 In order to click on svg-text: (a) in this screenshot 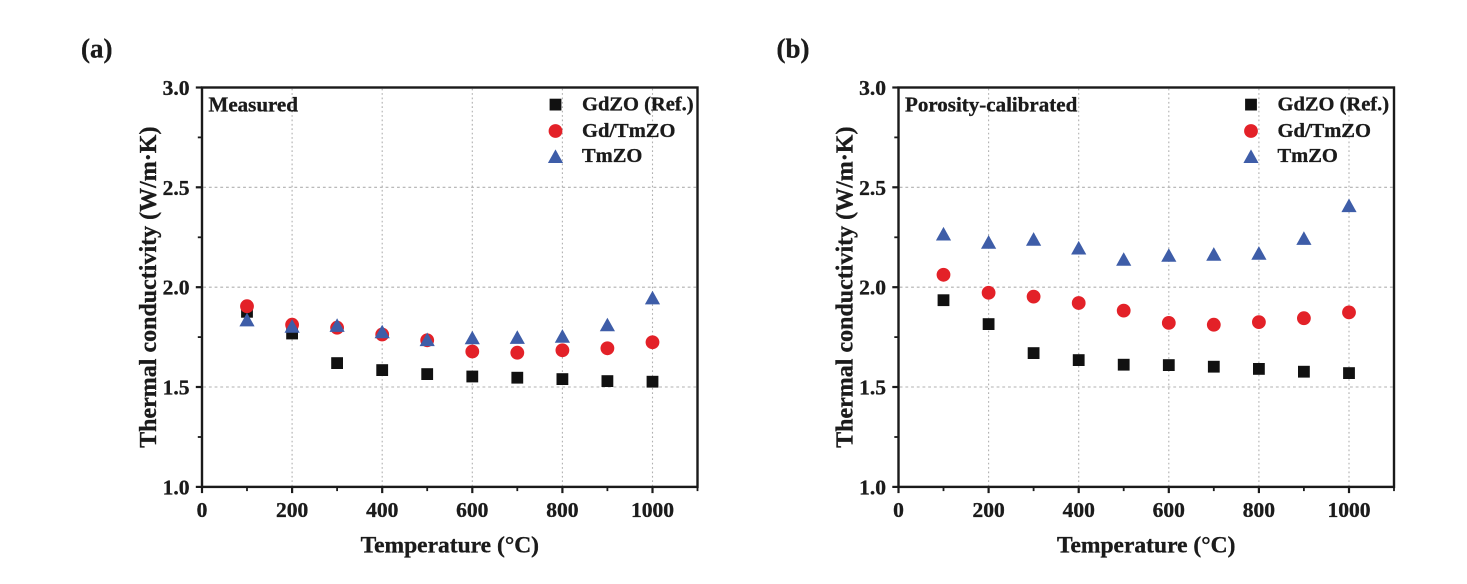, I will do `click(96, 49)`.